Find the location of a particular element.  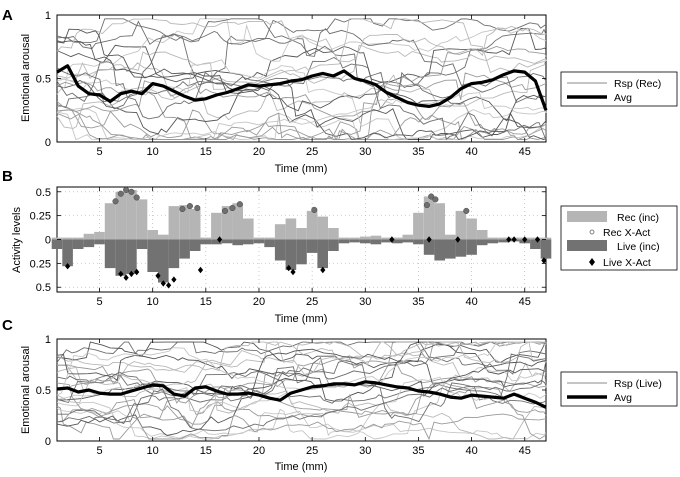

y-tick-label: 0.5 is located at coordinates (43, 391).